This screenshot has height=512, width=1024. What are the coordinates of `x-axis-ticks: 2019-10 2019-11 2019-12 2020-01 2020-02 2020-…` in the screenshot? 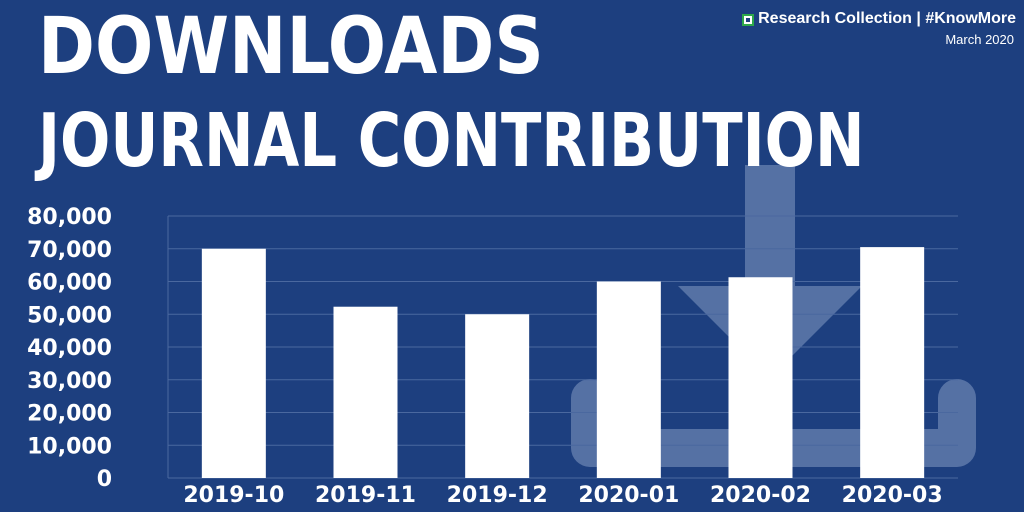 It's located at (562, 495).